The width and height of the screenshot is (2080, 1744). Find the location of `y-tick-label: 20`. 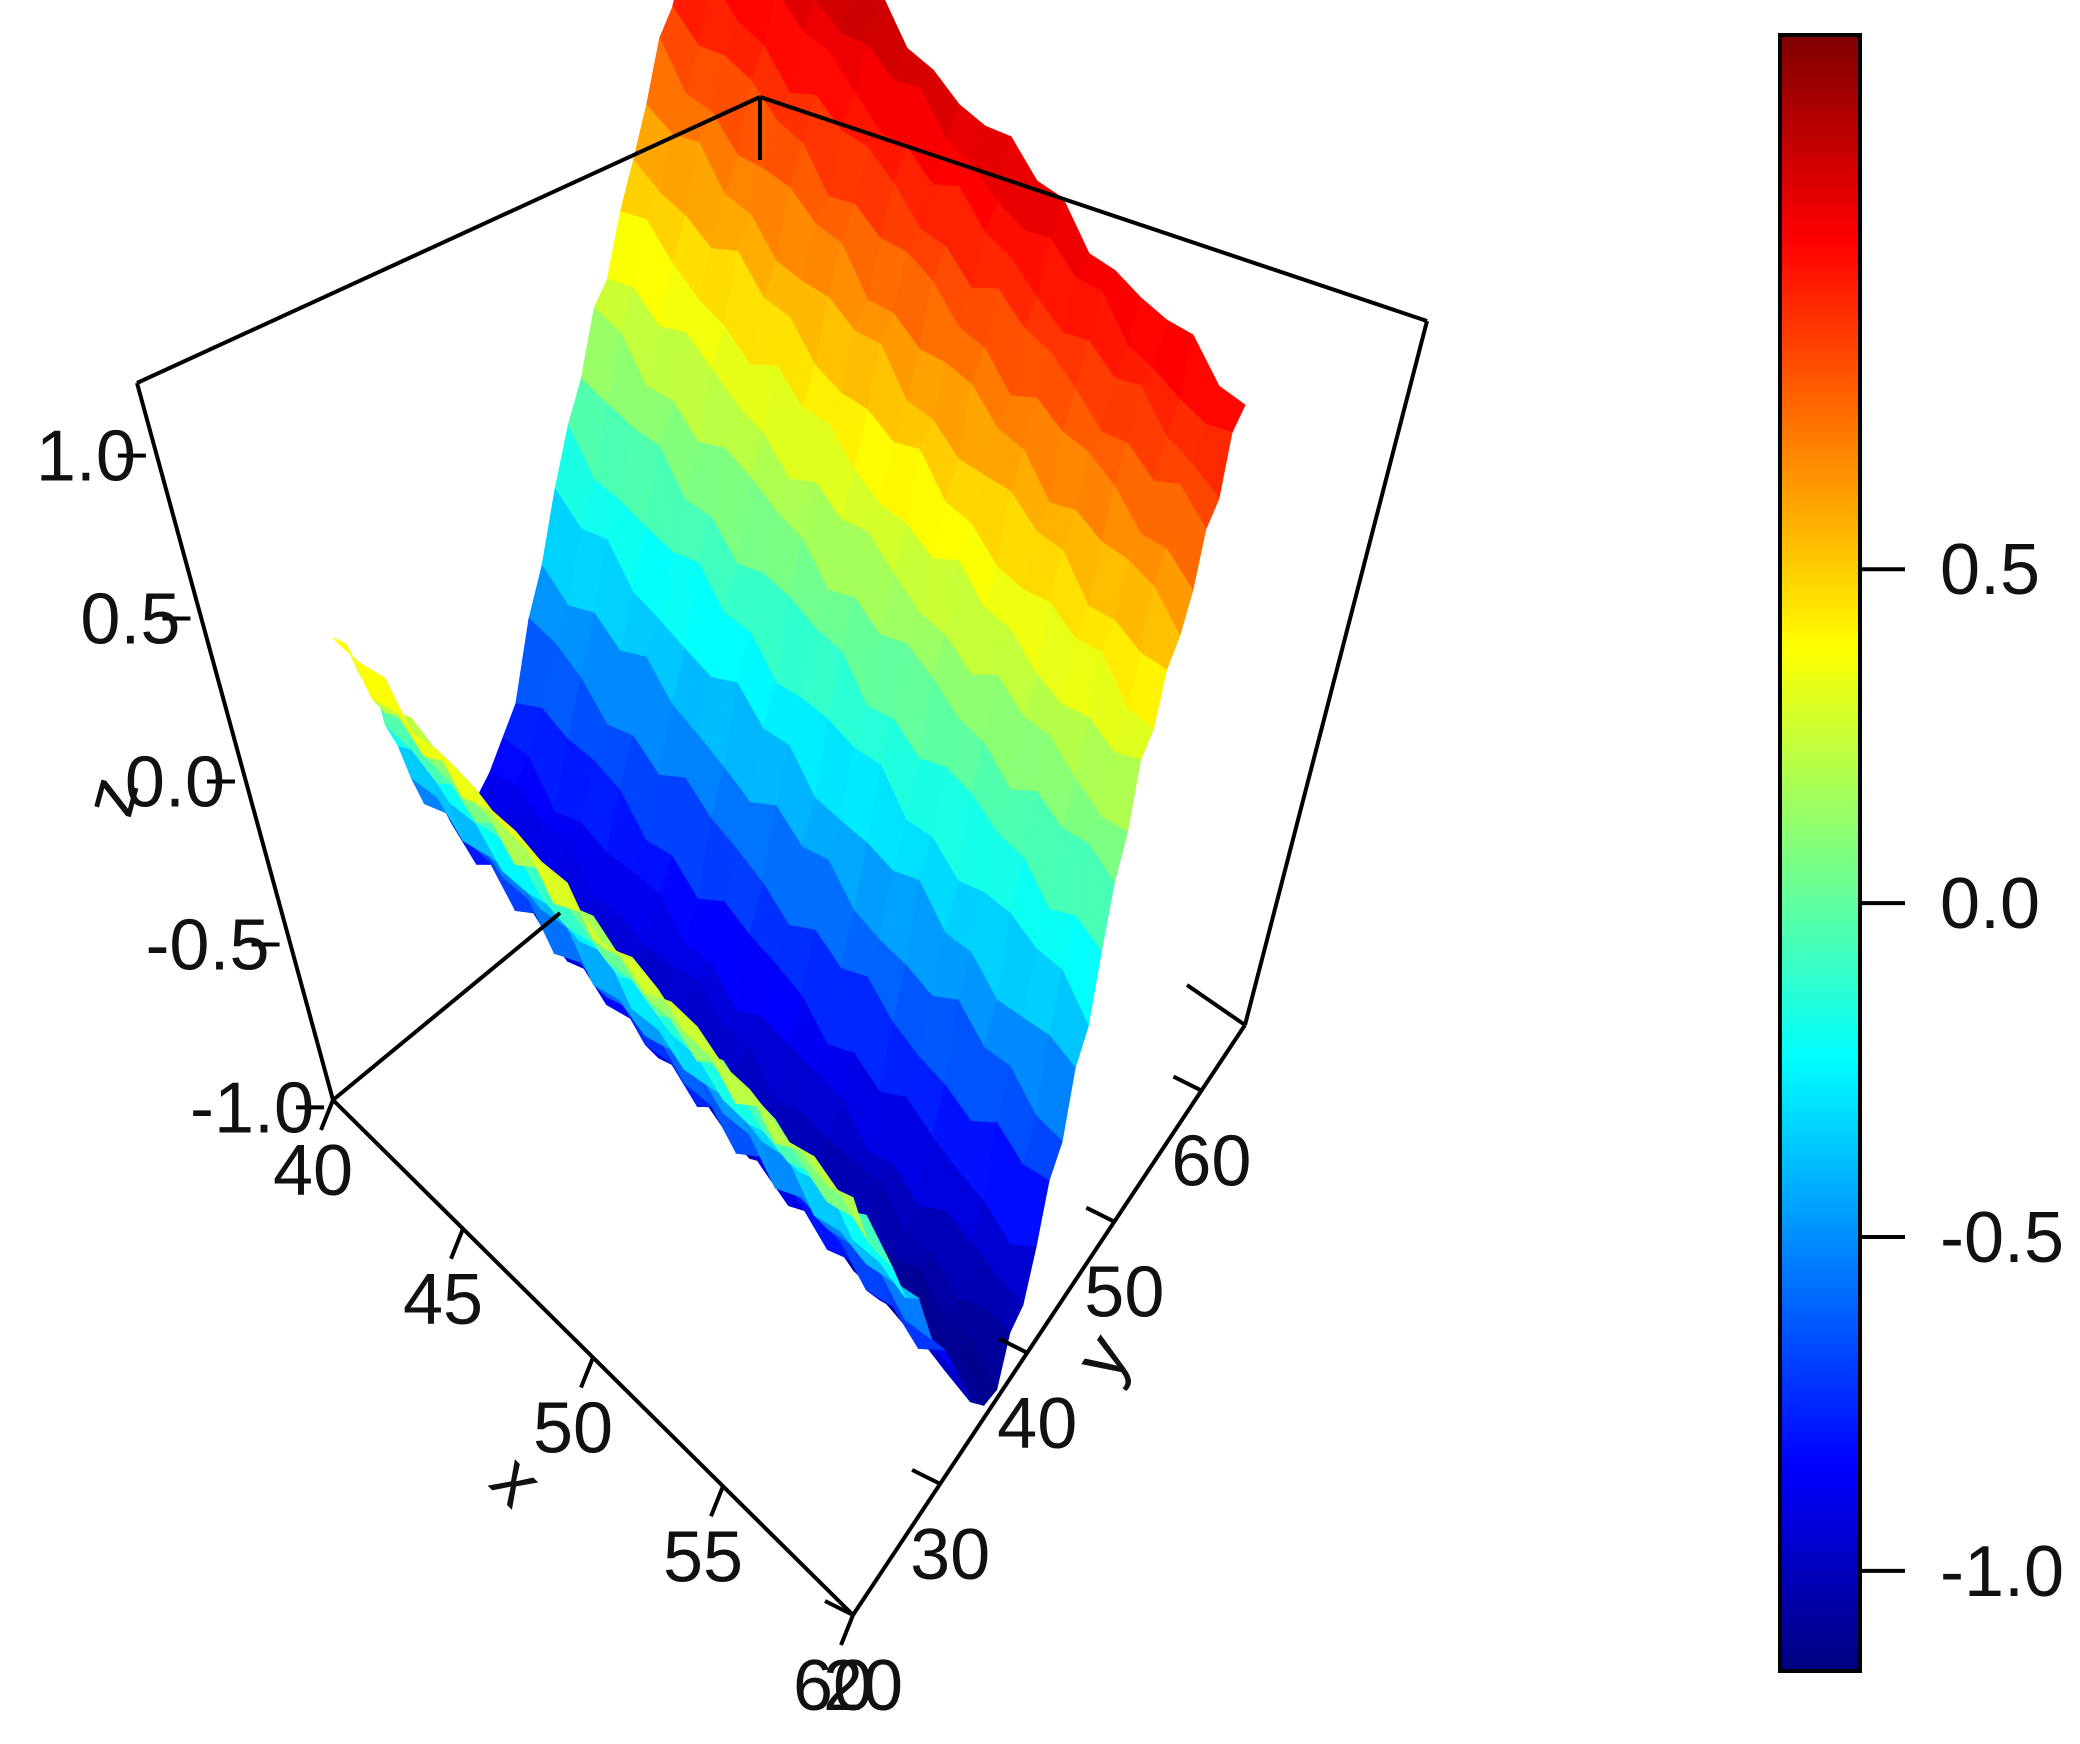

y-tick-label: 20 is located at coordinates (863, 1686).